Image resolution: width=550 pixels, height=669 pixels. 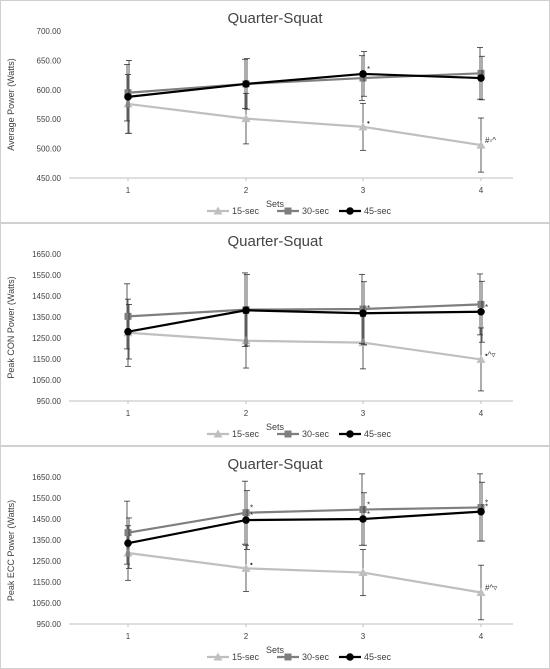 I want to click on y-axis-label: Peak ECC Power (Watts), so click(x=11, y=550).